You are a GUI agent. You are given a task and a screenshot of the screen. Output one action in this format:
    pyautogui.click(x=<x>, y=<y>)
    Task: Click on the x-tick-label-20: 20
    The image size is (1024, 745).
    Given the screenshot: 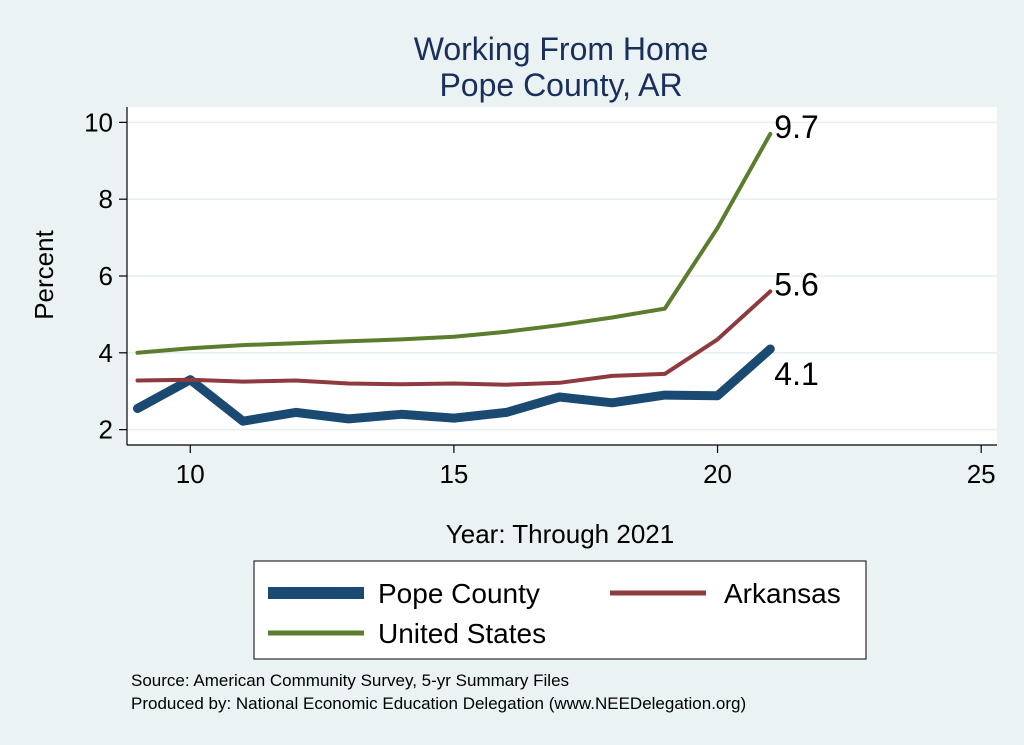 What is the action you would take?
    pyautogui.click(x=717, y=474)
    